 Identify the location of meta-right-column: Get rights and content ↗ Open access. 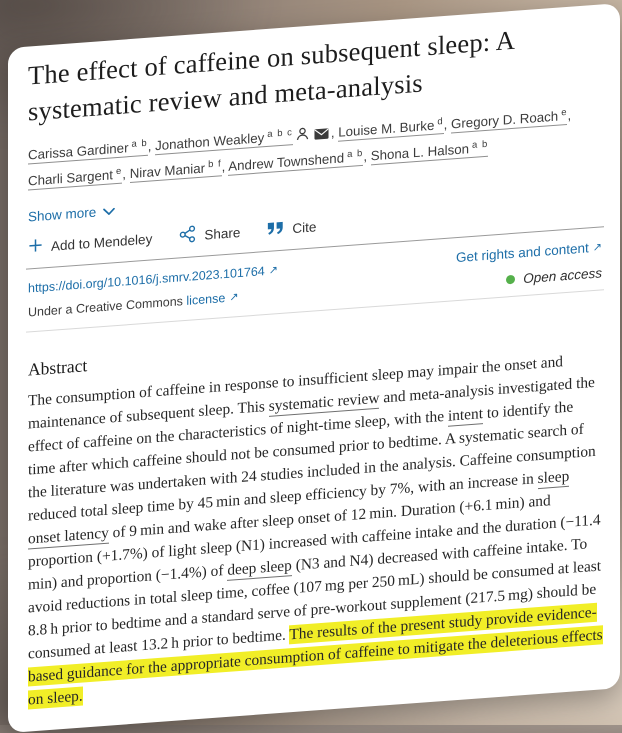
(529, 265).